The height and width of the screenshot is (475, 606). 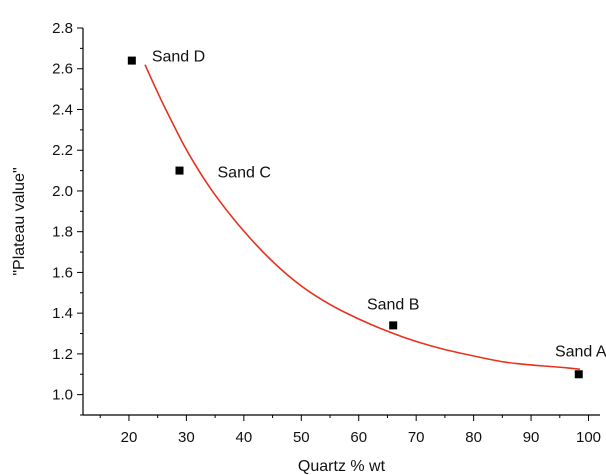 What do you see at coordinates (186, 437) in the screenshot?
I see `x-tick-label: 30` at bounding box center [186, 437].